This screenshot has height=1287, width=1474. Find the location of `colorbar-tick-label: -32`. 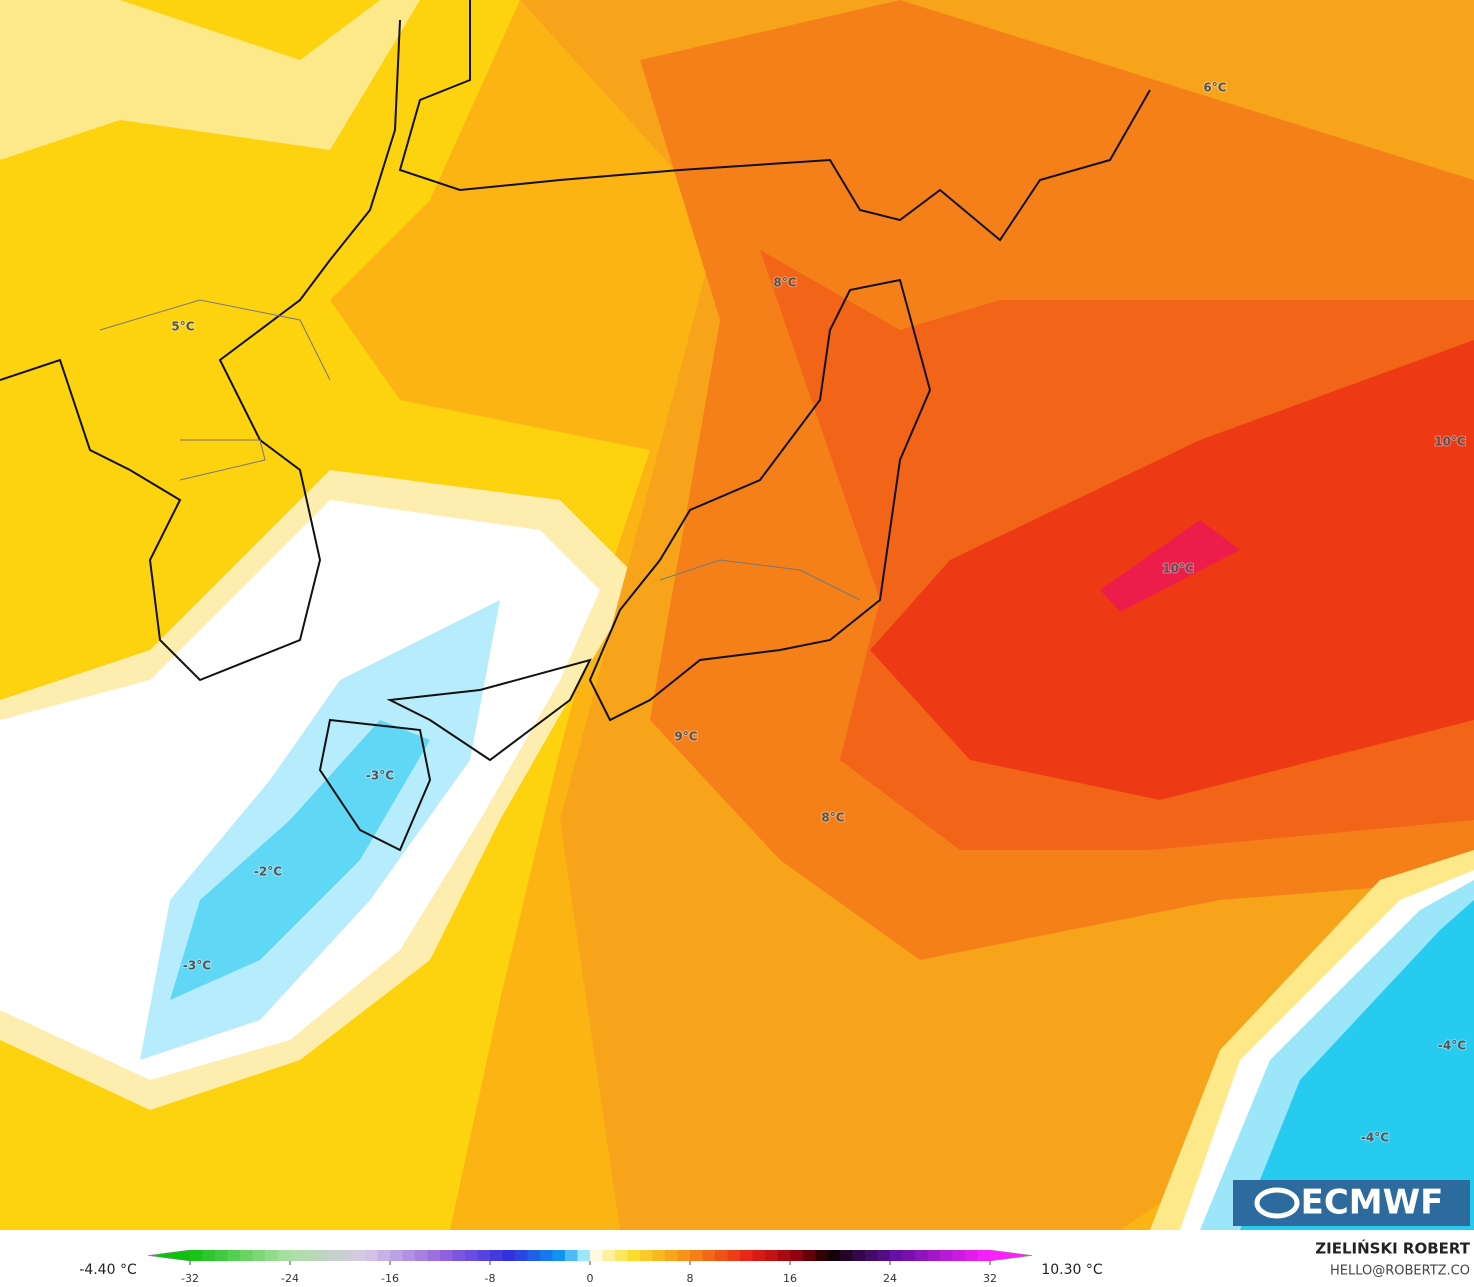

colorbar-tick-label: -32 is located at coordinates (190, 1278).